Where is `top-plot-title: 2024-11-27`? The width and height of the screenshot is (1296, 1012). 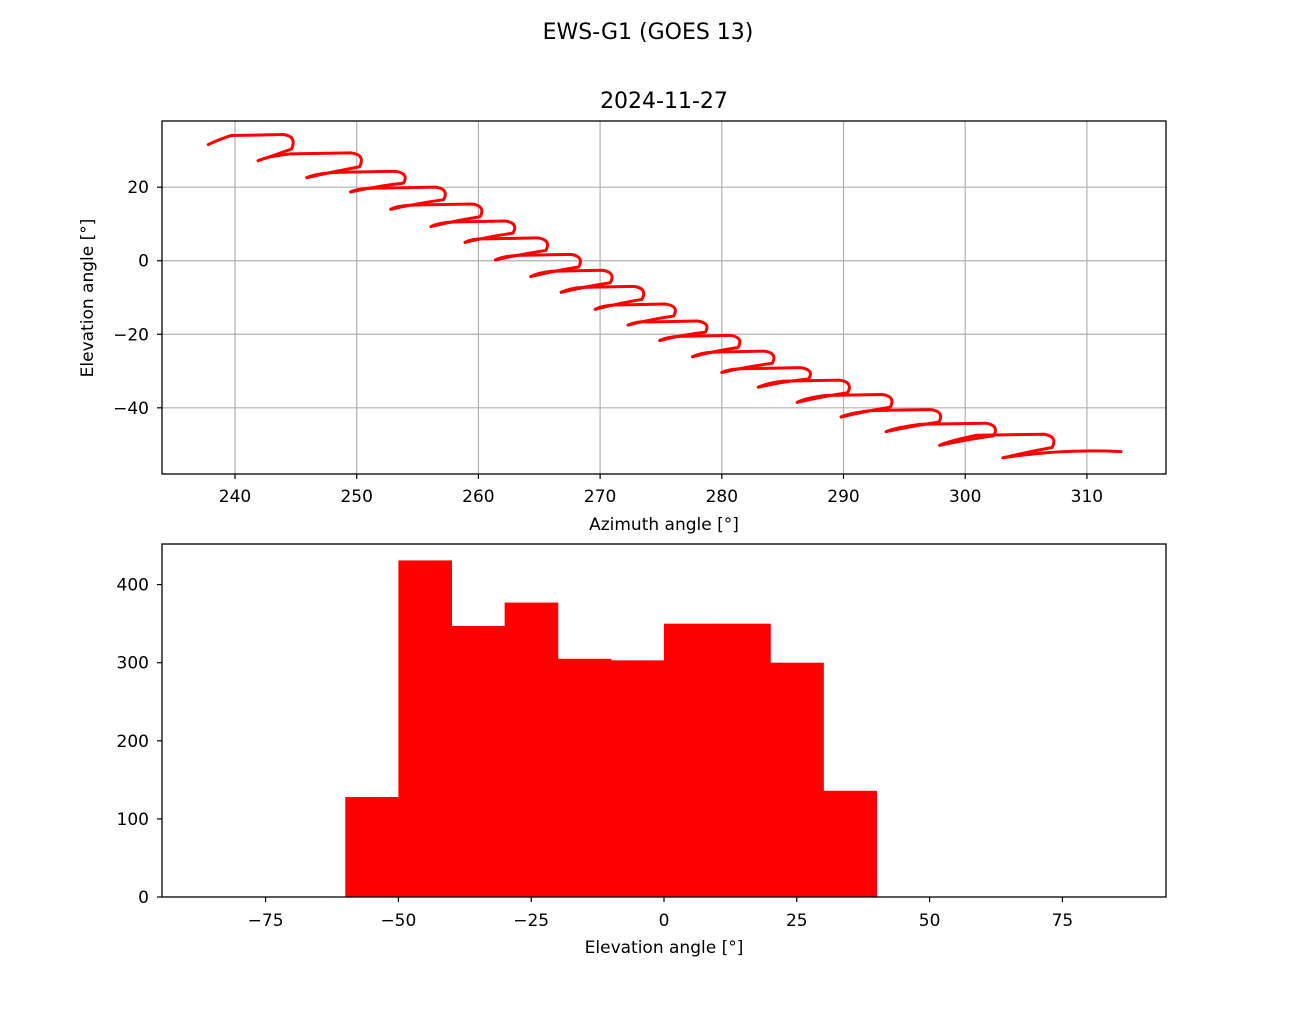
top-plot-title: 2024-11-27 is located at coordinates (664, 101).